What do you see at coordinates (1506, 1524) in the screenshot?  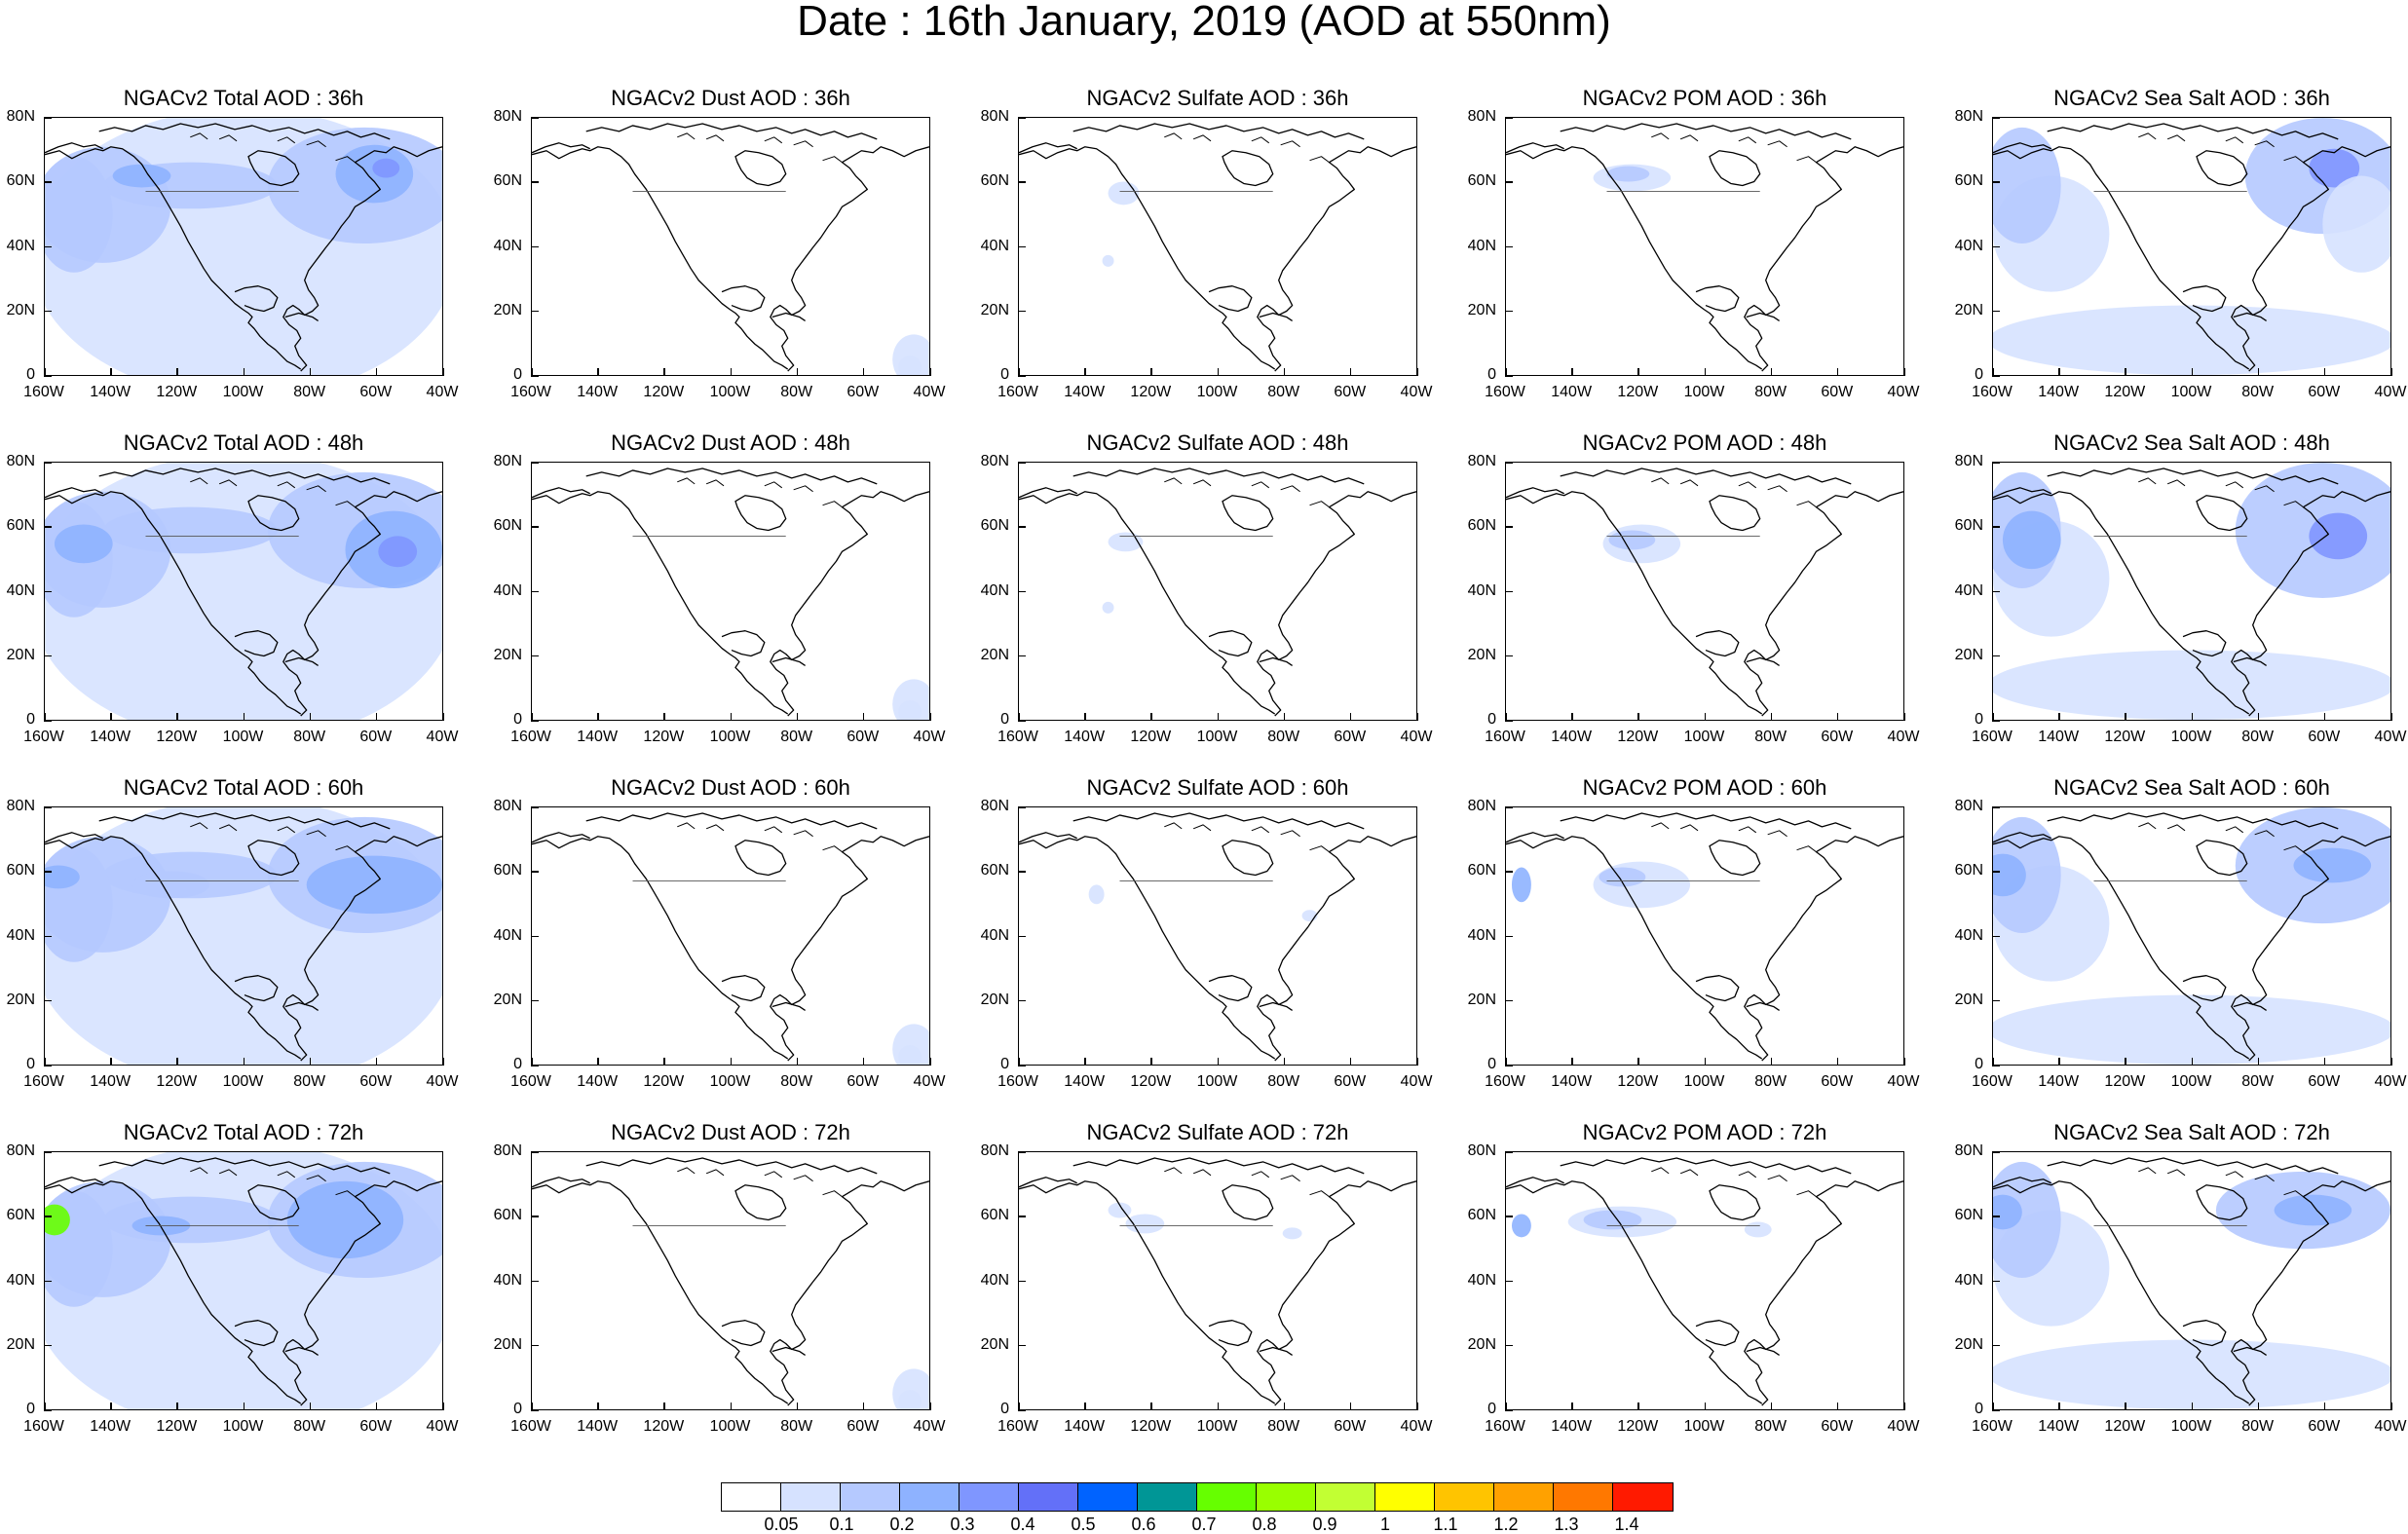 I see `colorbar-label: 1.2` at bounding box center [1506, 1524].